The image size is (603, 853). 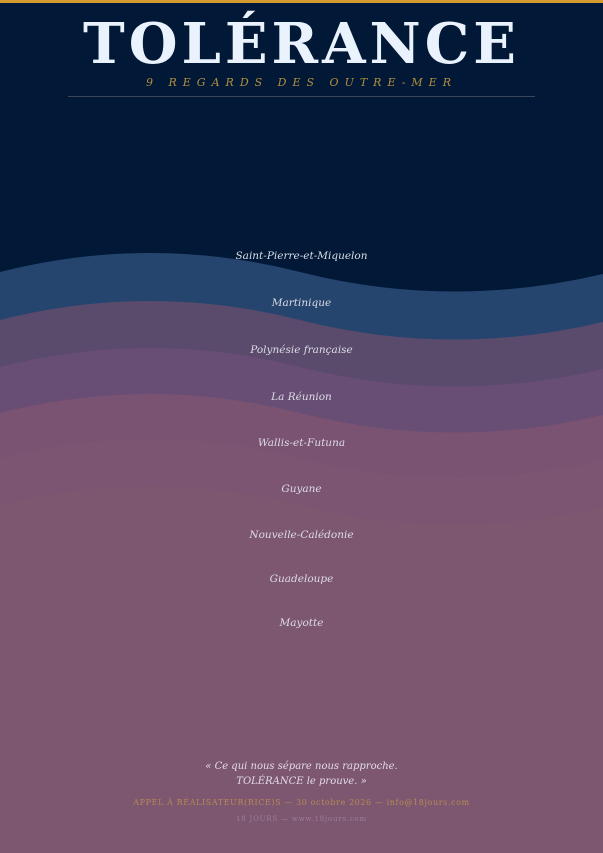 What do you see at coordinates (301, 44) in the screenshot?
I see `poster-title: TOLÉRANCE` at bounding box center [301, 44].